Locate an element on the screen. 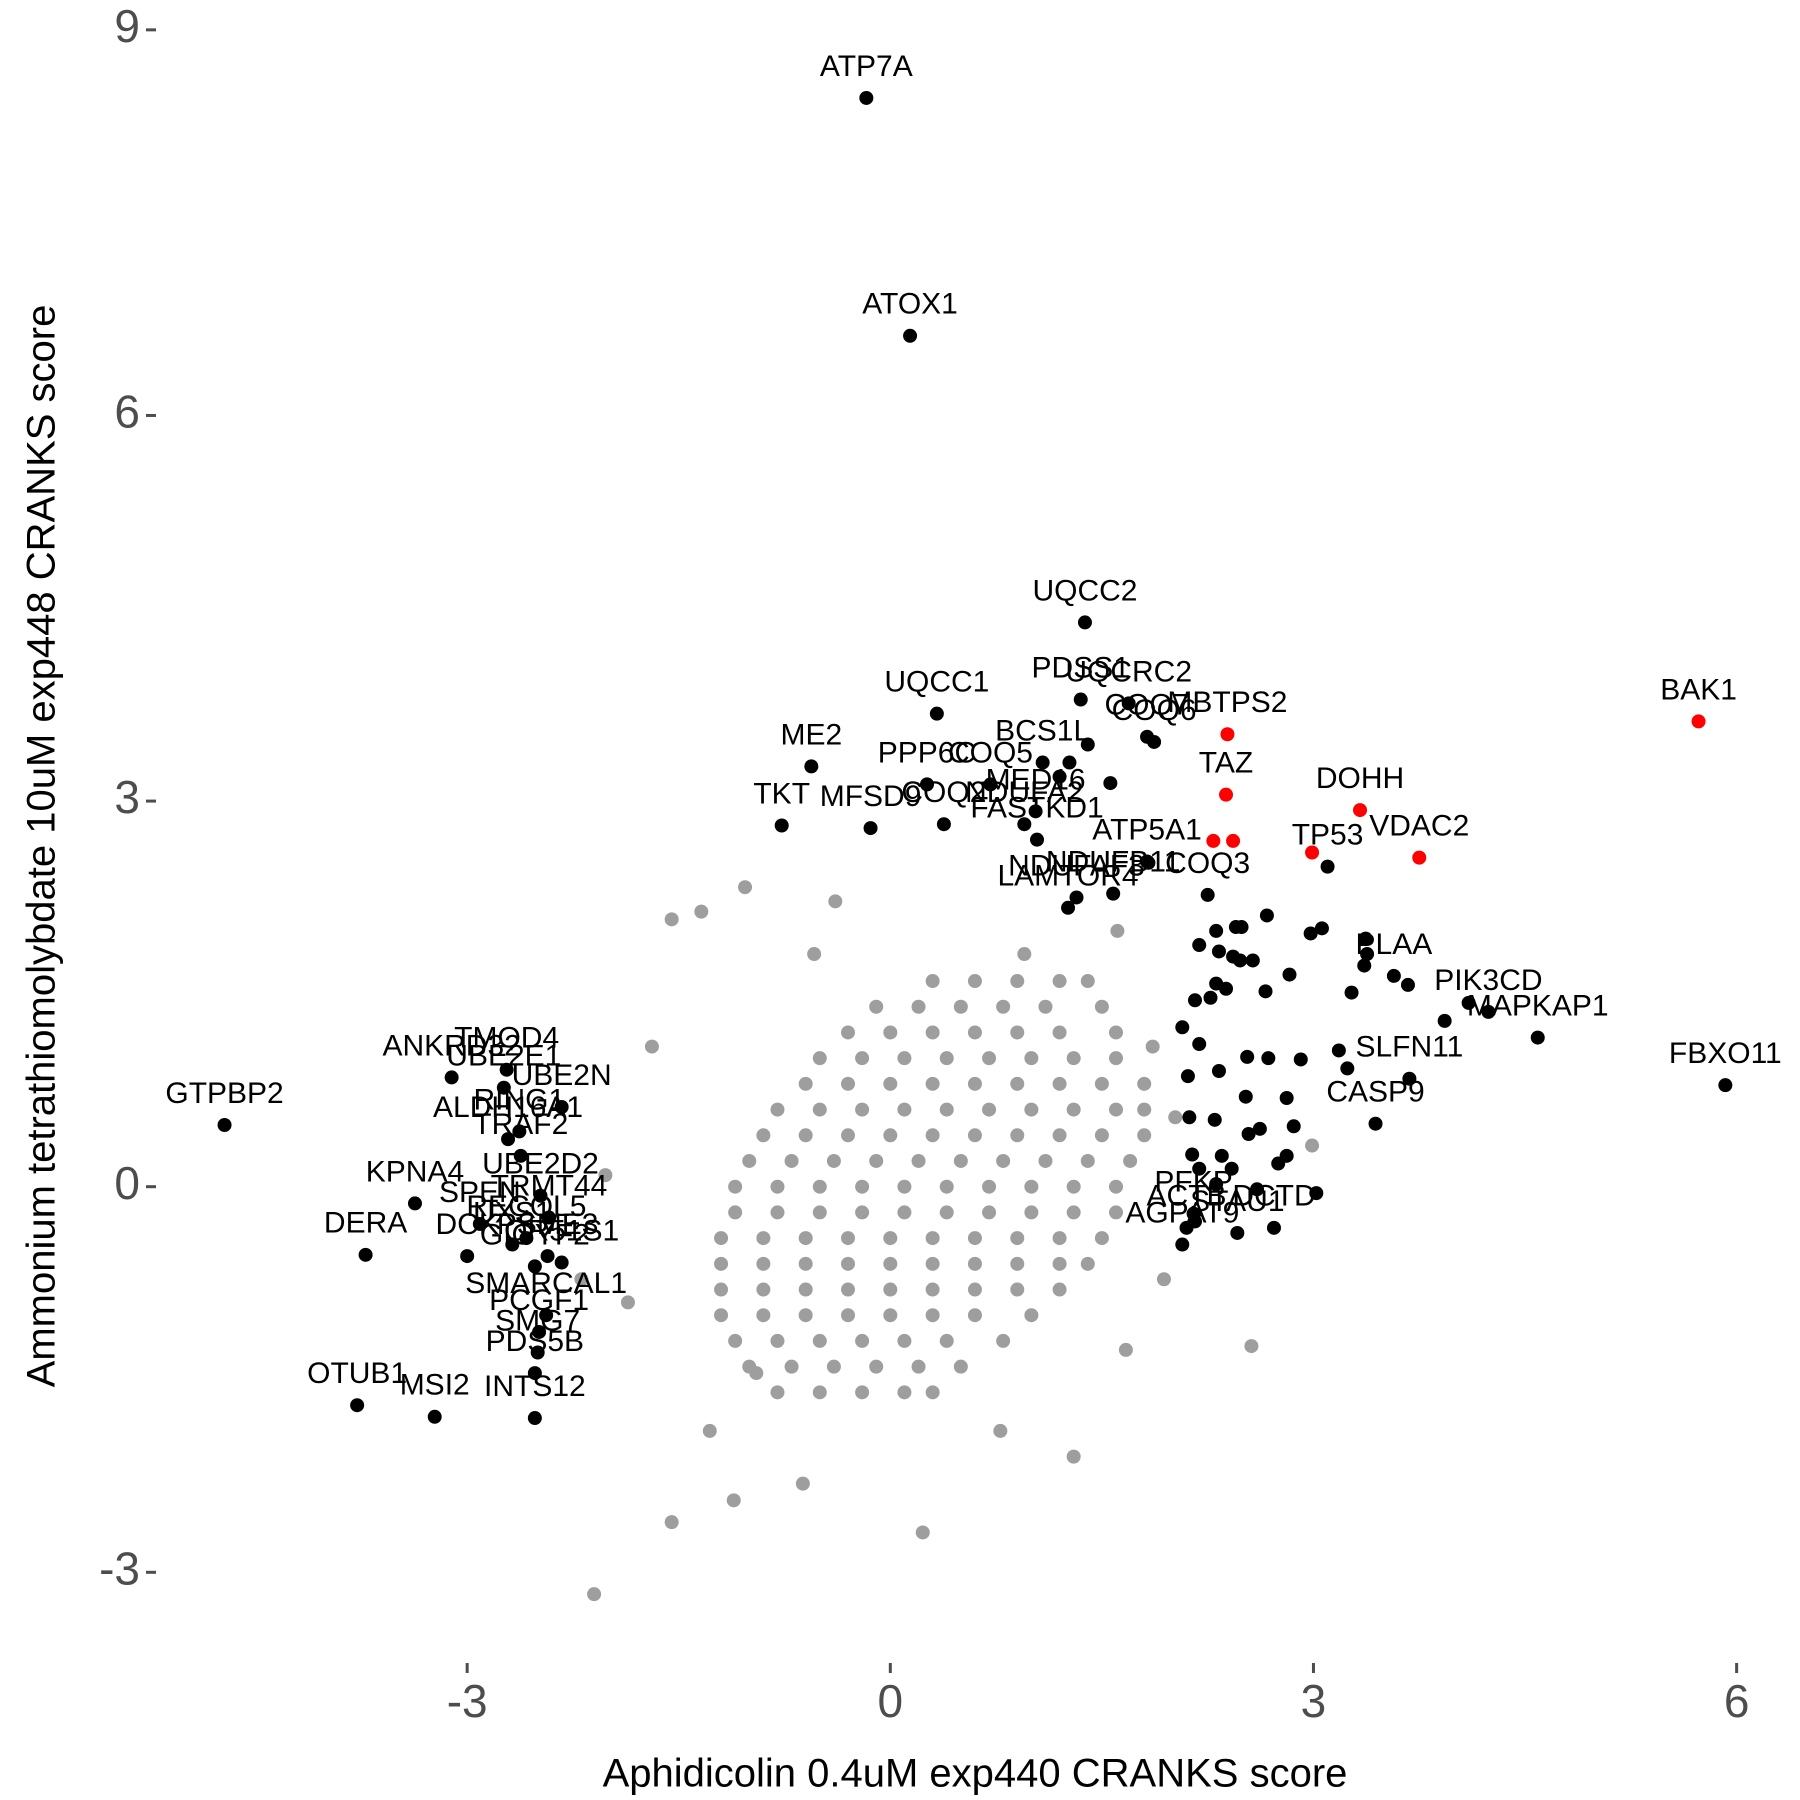 The height and width of the screenshot is (1800, 1800). point-label: LAMTOR4 is located at coordinates (1067, 876).